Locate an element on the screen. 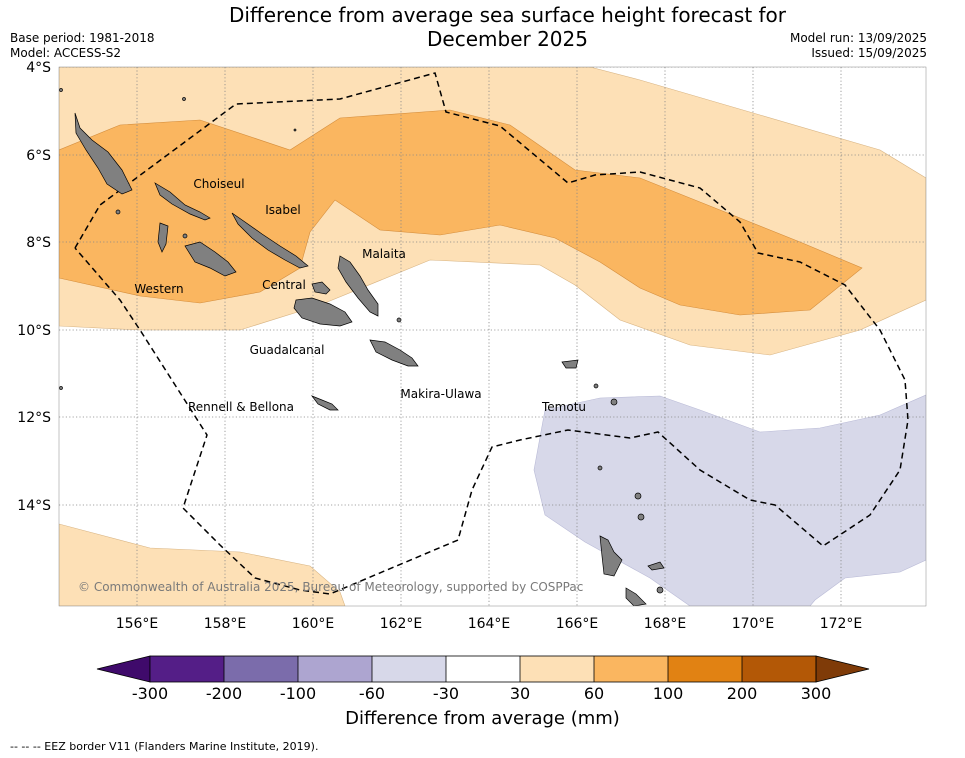  colorbar-tick: 60 is located at coordinates (594, 693).